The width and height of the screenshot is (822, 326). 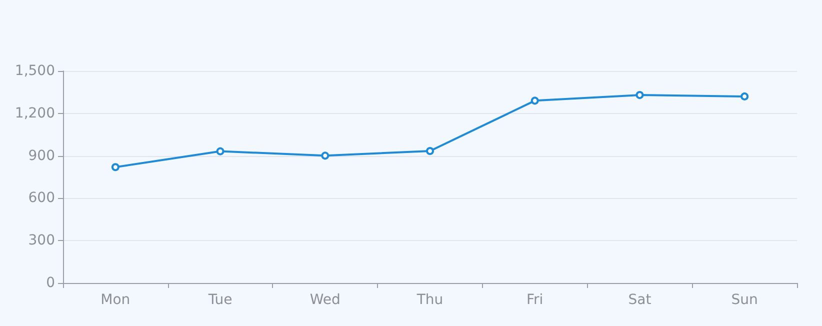 I want to click on x-tick-label: Sun, so click(x=744, y=300).